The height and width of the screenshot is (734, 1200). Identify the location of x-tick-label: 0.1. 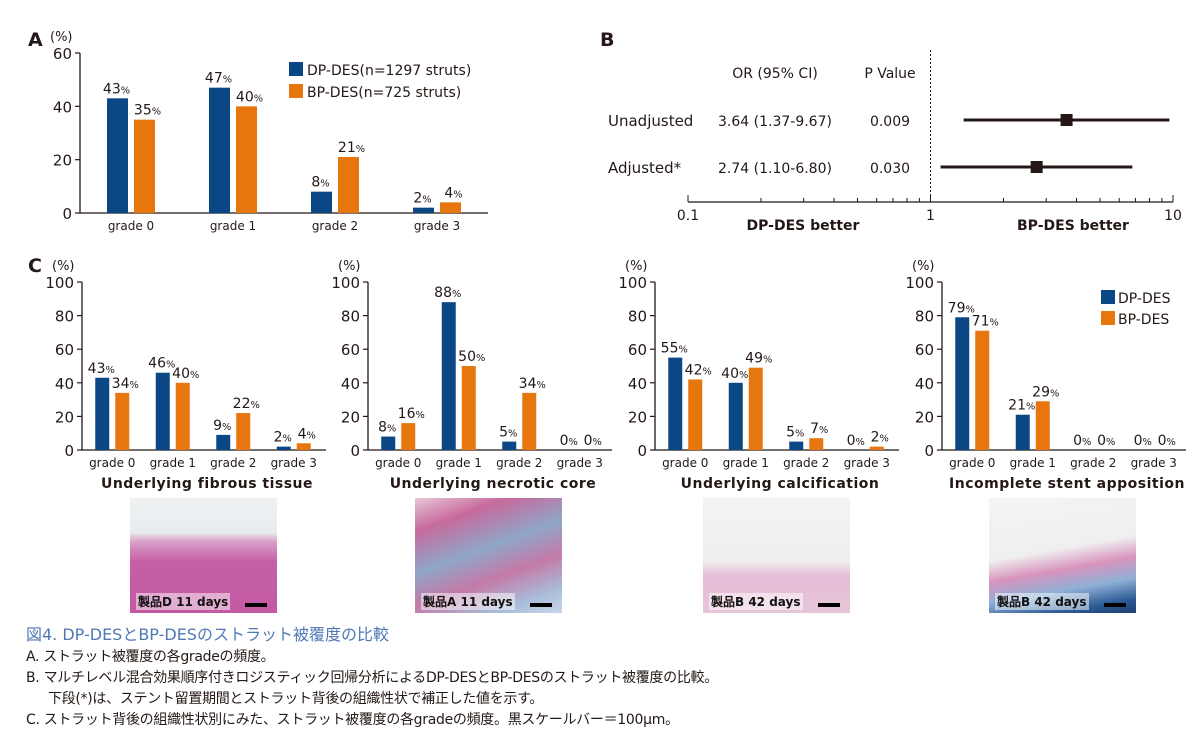
(688, 216).